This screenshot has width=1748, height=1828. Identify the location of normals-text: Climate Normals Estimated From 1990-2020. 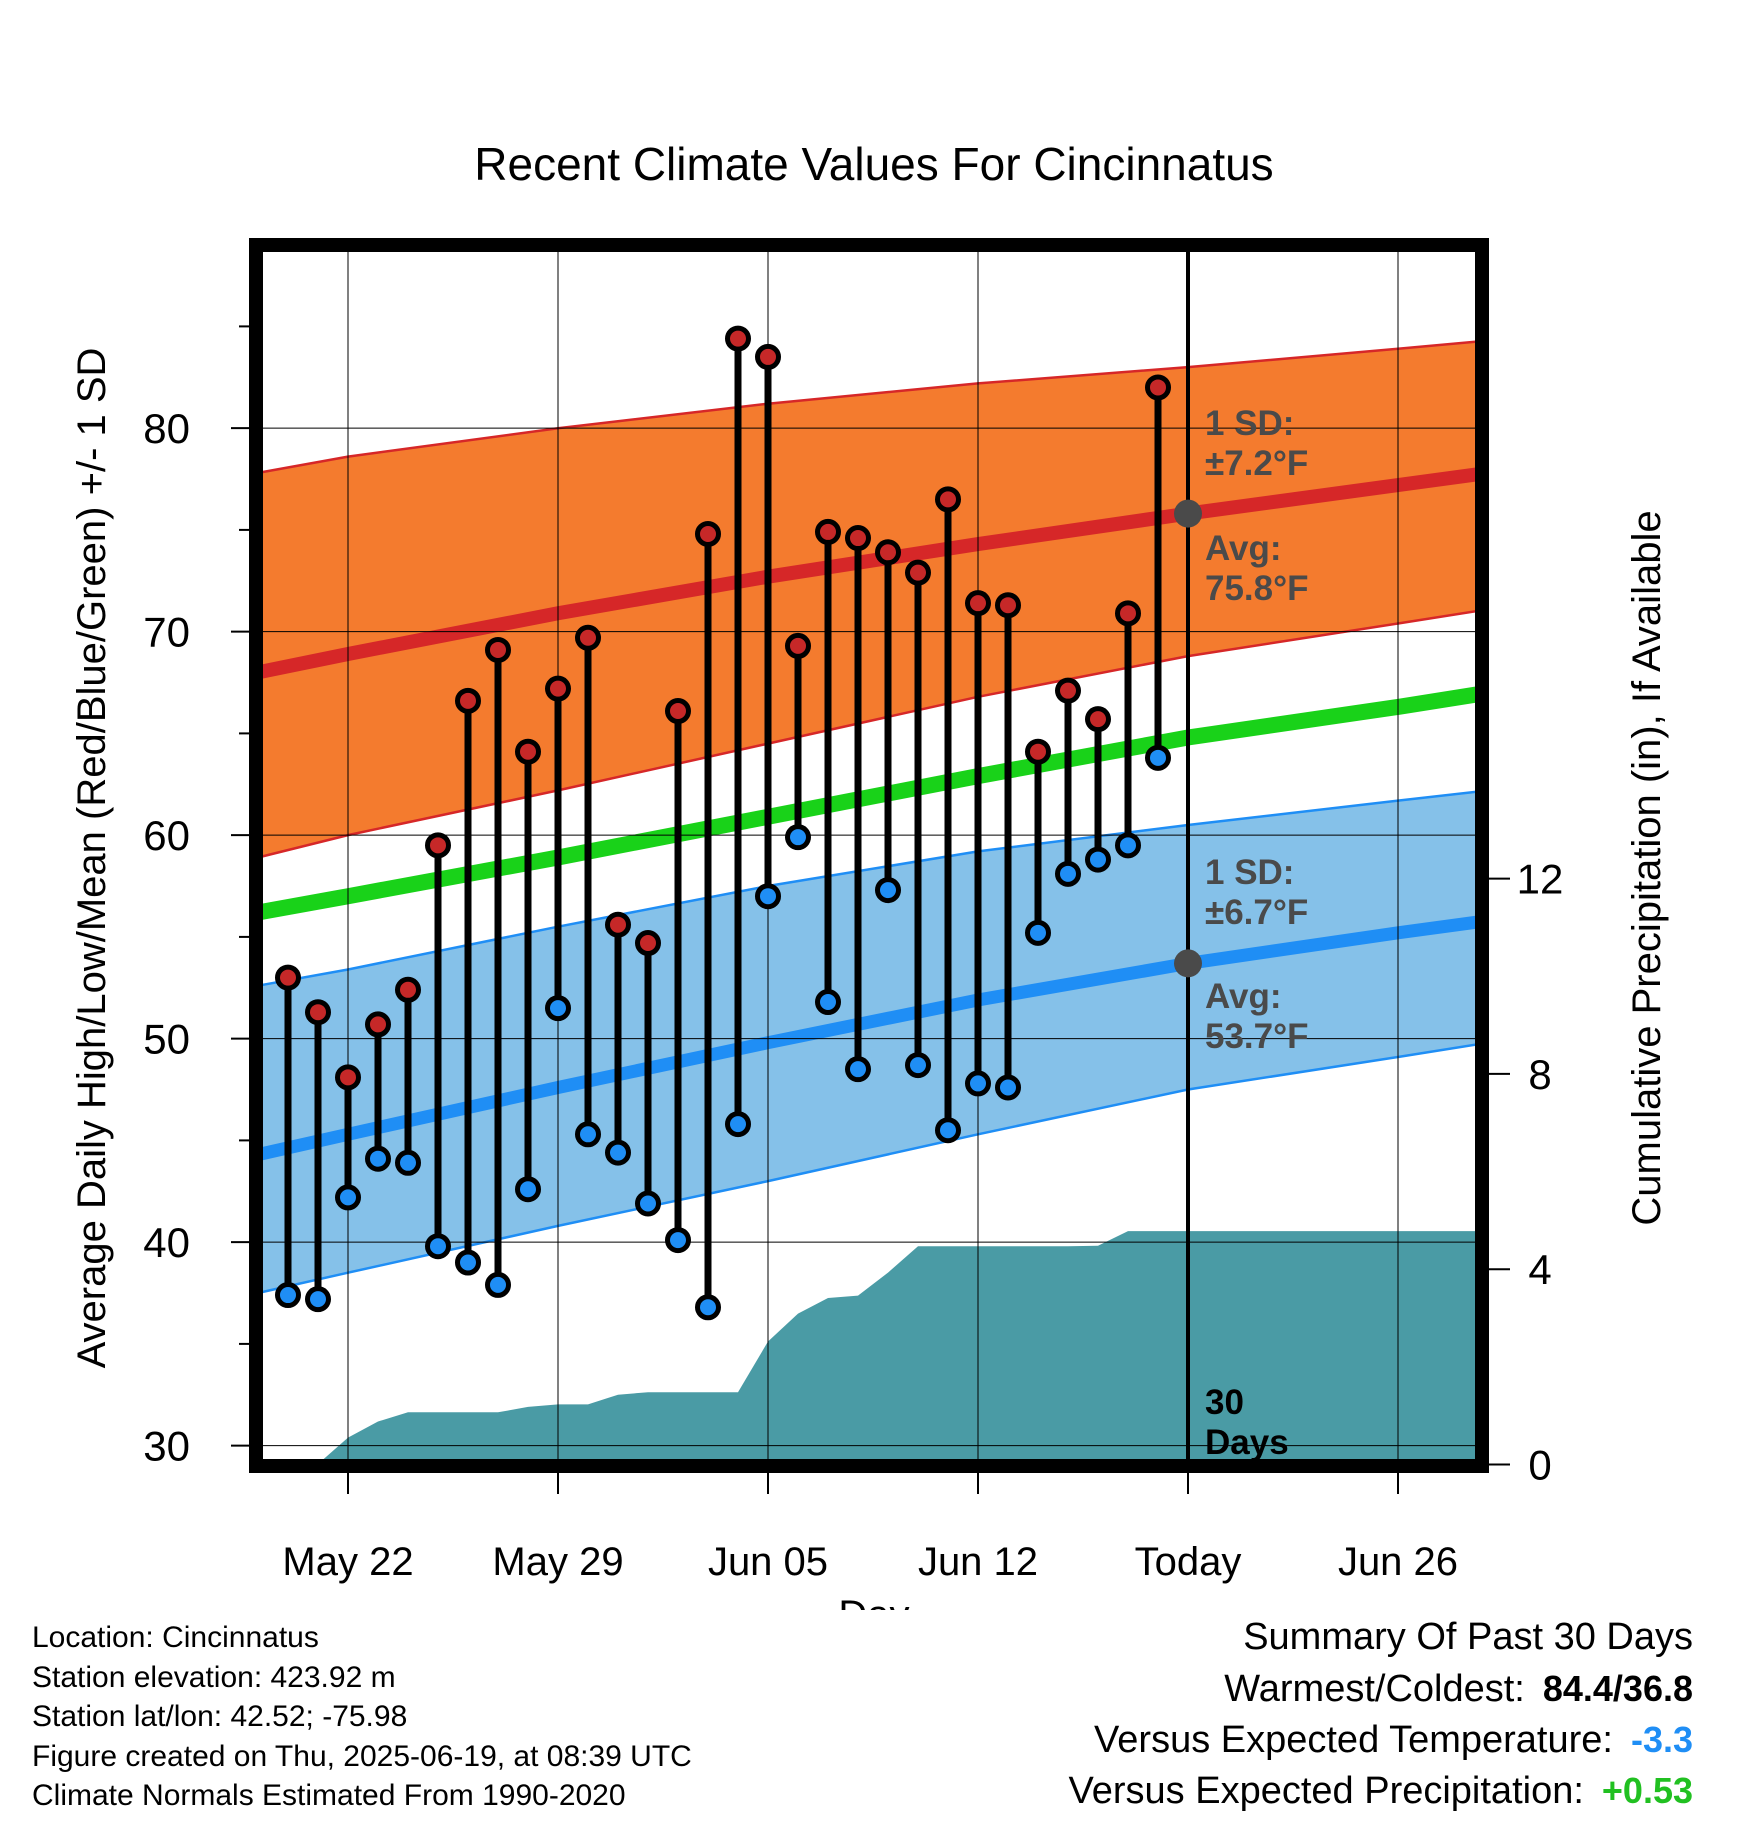
(329, 1795).